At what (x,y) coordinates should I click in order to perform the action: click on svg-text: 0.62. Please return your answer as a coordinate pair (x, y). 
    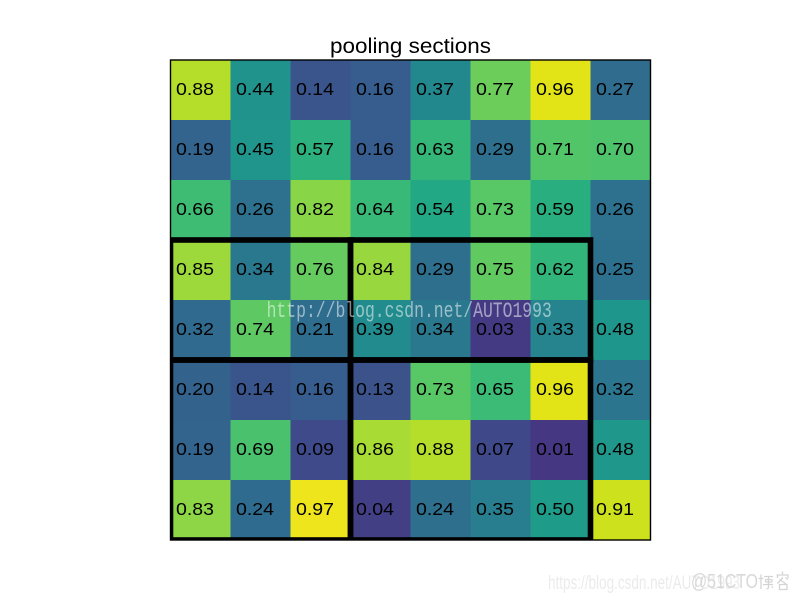
    Looking at the image, I should click on (555, 269).